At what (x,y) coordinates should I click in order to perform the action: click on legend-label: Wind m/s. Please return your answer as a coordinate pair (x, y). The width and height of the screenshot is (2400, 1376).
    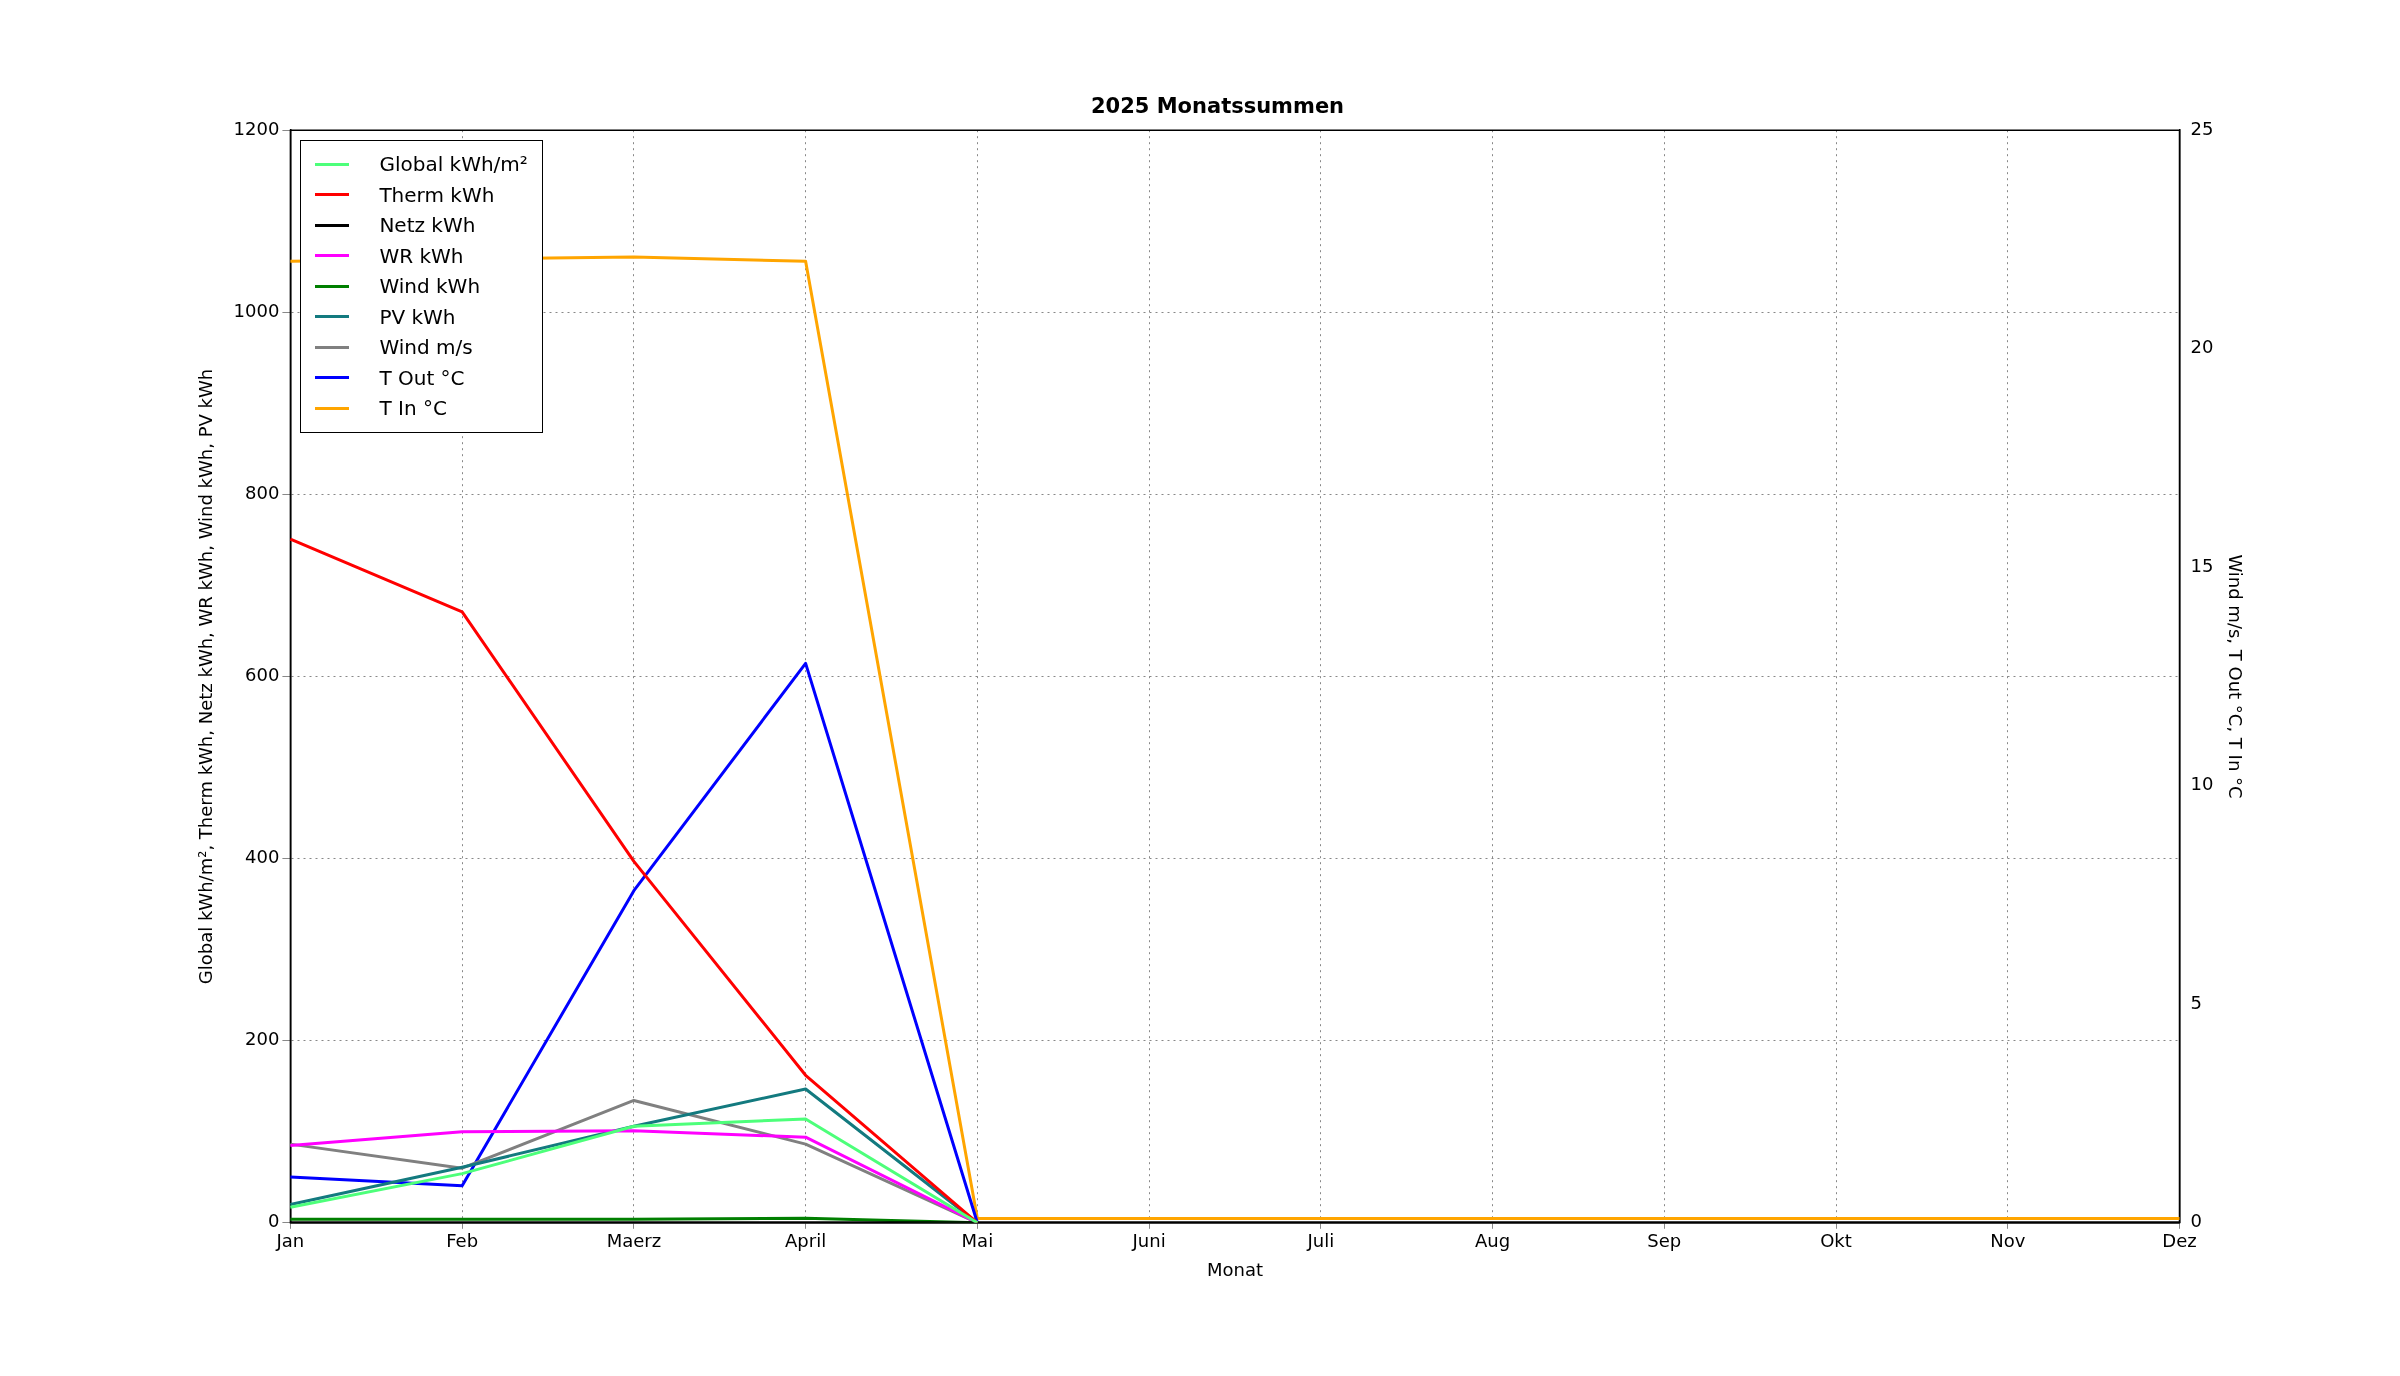
    Looking at the image, I should click on (426, 348).